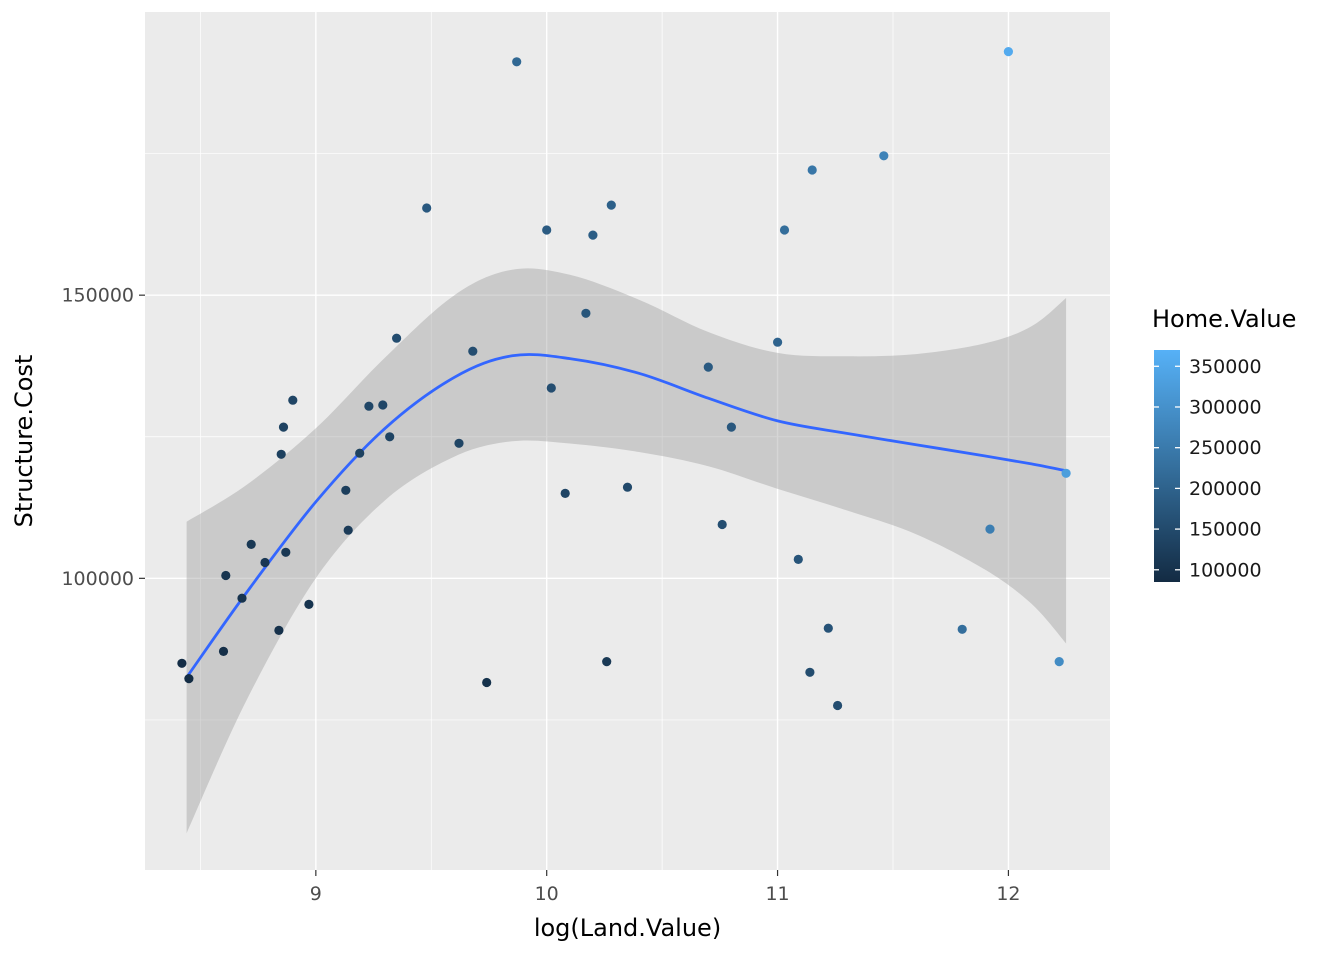  Describe the element at coordinates (97, 296) in the screenshot. I see `y-tick-label: 150000` at that location.